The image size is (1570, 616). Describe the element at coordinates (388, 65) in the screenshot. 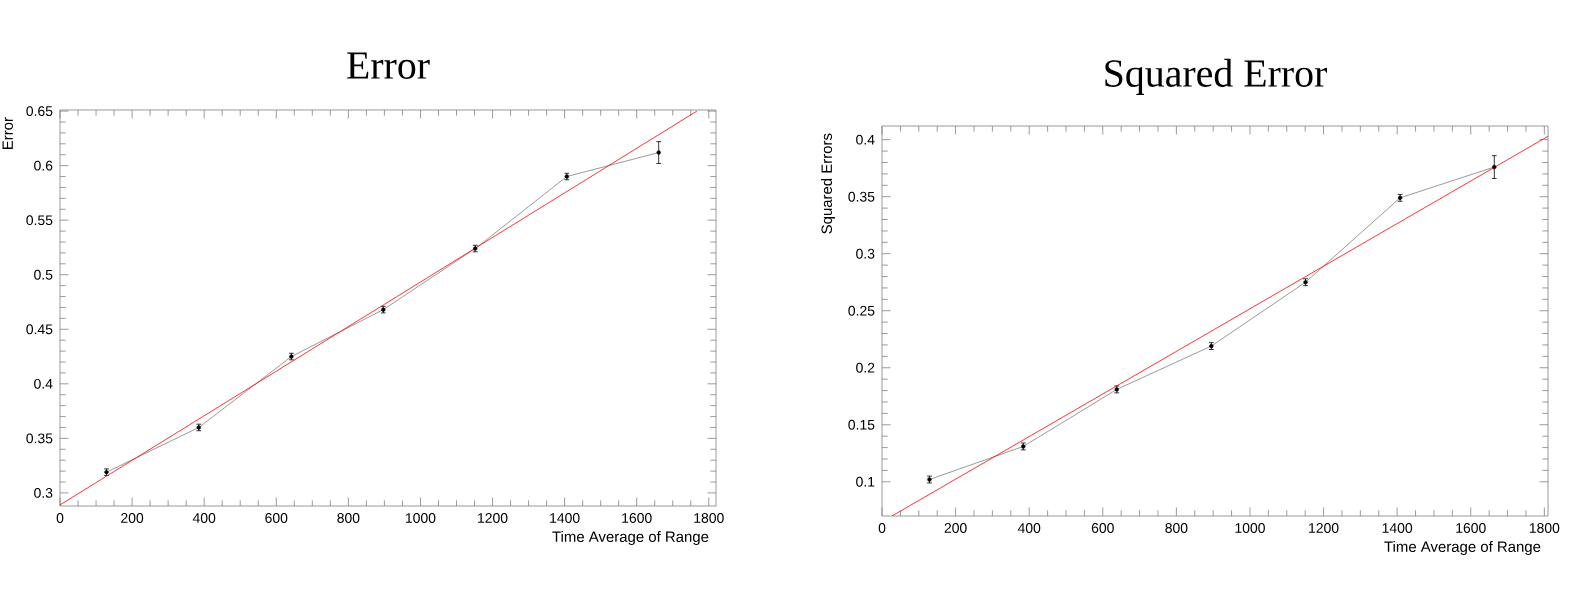

I see `chart-title: Error` at that location.